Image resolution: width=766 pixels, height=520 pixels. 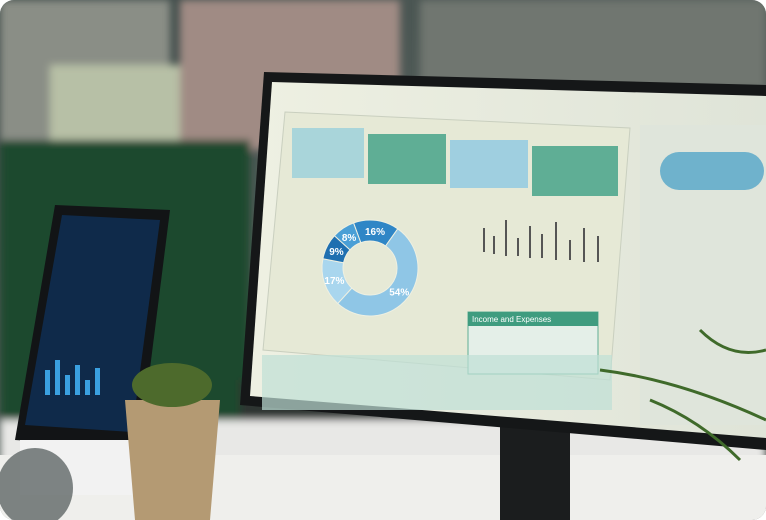 What do you see at coordinates (399, 292) in the screenshot?
I see `donut-label: 54%` at bounding box center [399, 292].